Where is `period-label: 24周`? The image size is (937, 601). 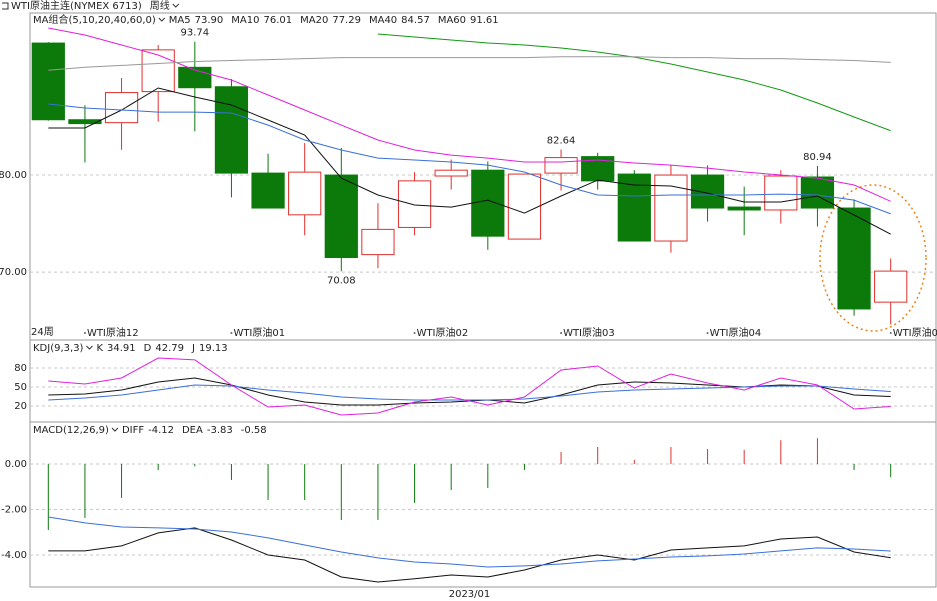
period-label: 24周 is located at coordinates (42, 332).